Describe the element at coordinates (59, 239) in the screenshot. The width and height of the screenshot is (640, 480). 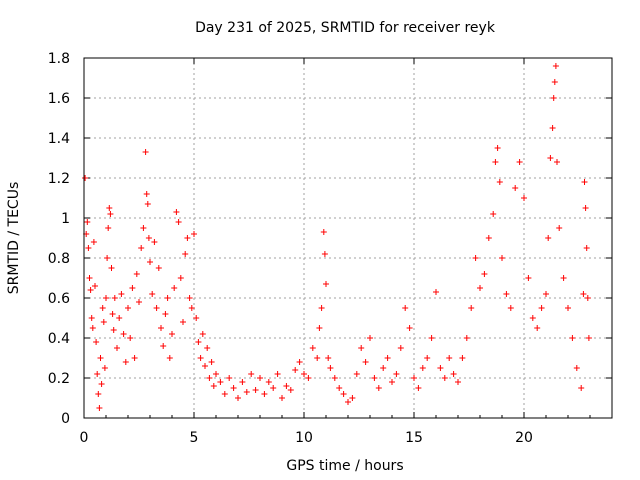
I see `y-tick-labels: 0 0.2 0.4 0.6 0.8 1 1.2 1.4 1.6 1.8` at that location.